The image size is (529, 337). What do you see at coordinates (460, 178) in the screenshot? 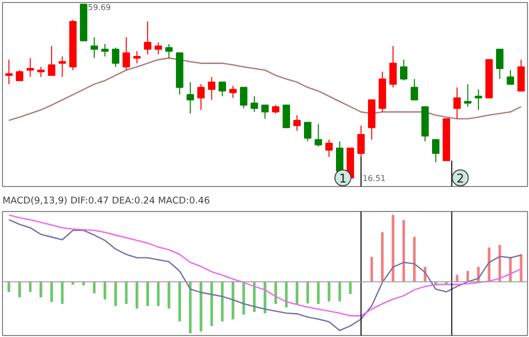
I see `annotation: 2` at bounding box center [460, 178].